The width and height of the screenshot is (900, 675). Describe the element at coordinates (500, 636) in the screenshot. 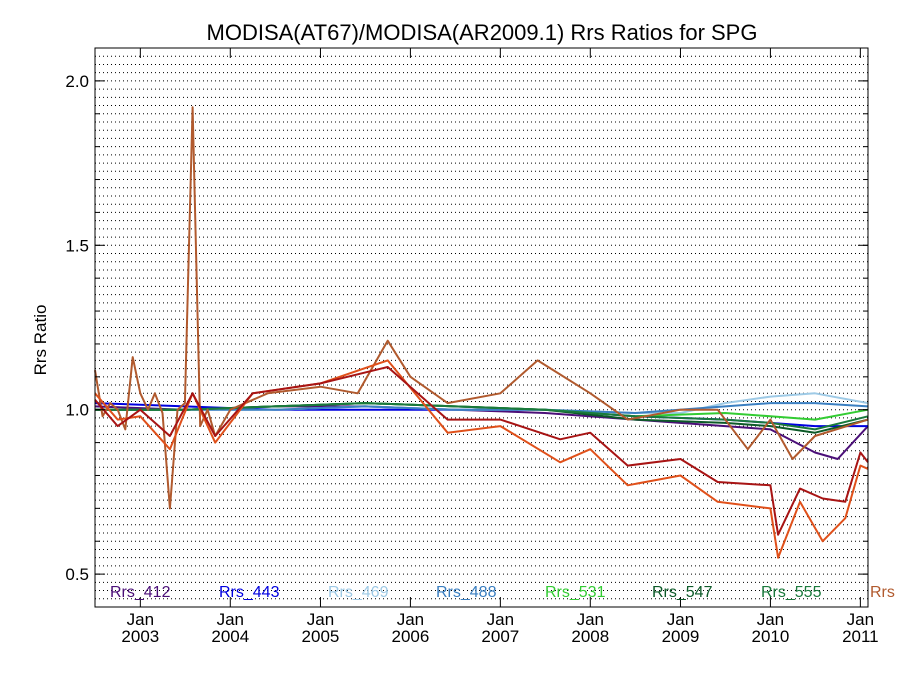

I see `x-tick-year: 2007` at that location.